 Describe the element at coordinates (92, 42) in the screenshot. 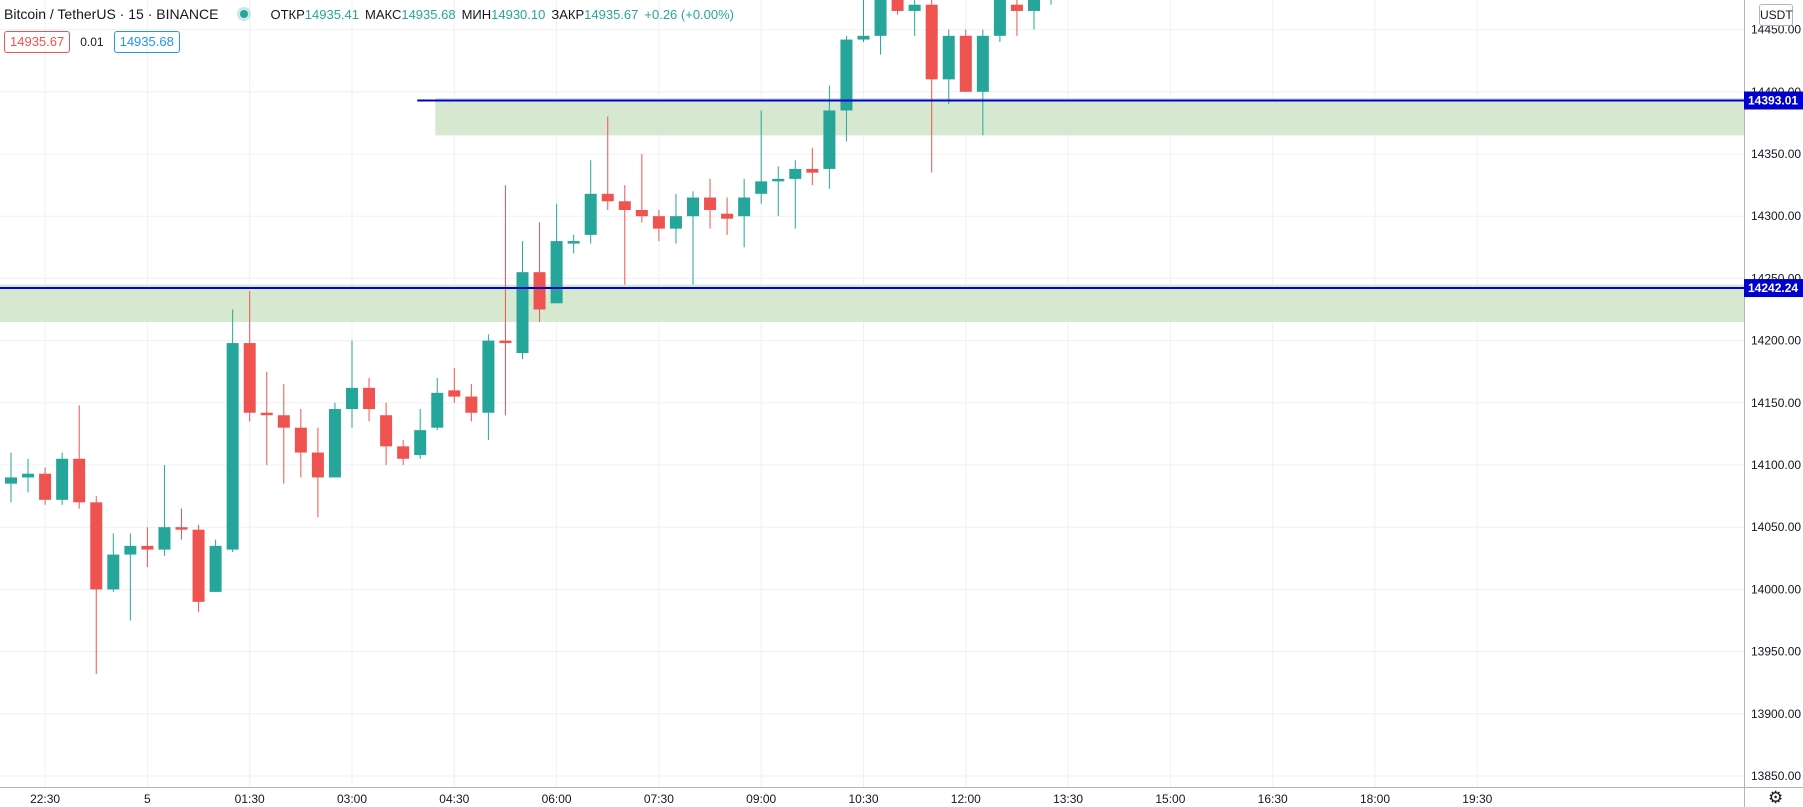

I see `spread-value: 0.01` at that location.